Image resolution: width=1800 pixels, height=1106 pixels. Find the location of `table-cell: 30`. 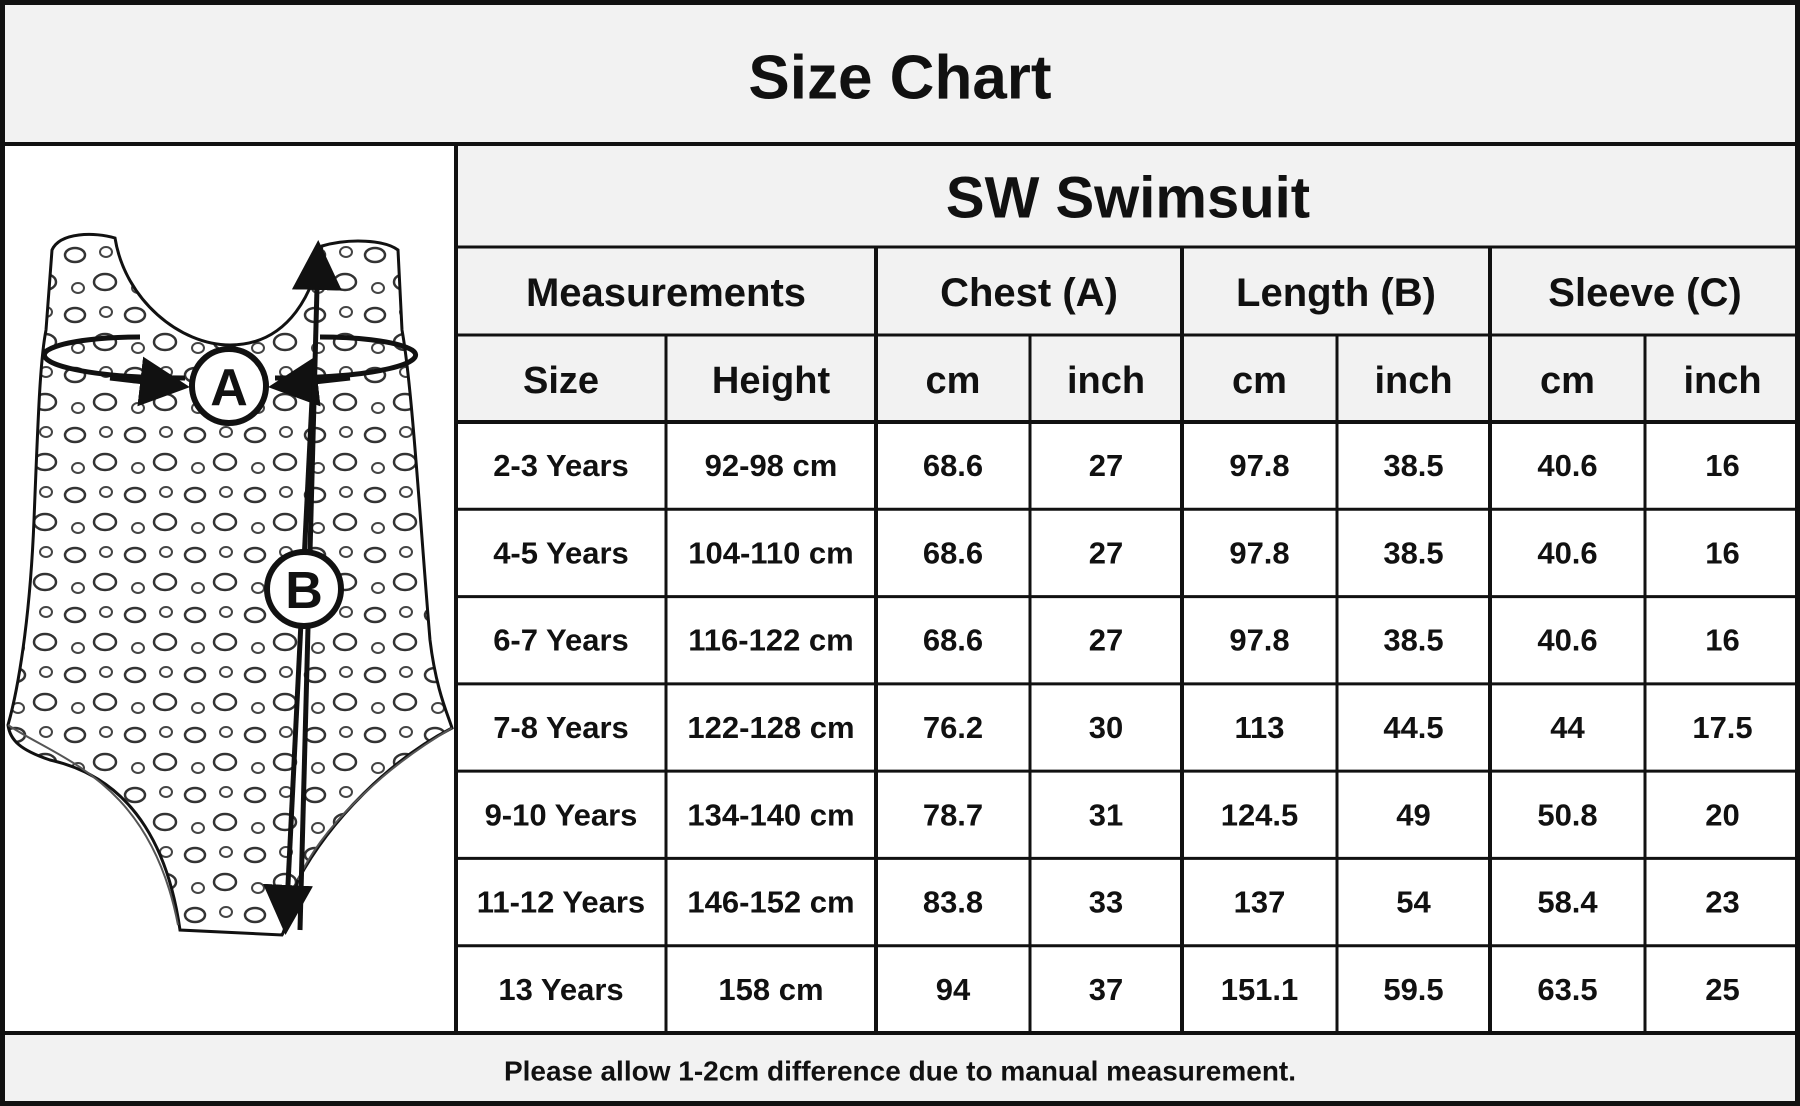

table-cell: 30 is located at coordinates (1106, 727).